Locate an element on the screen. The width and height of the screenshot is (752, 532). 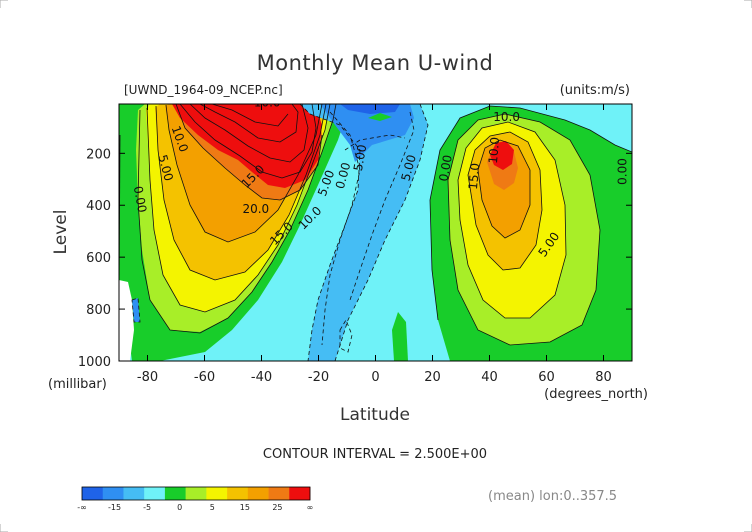
y-axis-unit: (millibar) is located at coordinates (77, 384).